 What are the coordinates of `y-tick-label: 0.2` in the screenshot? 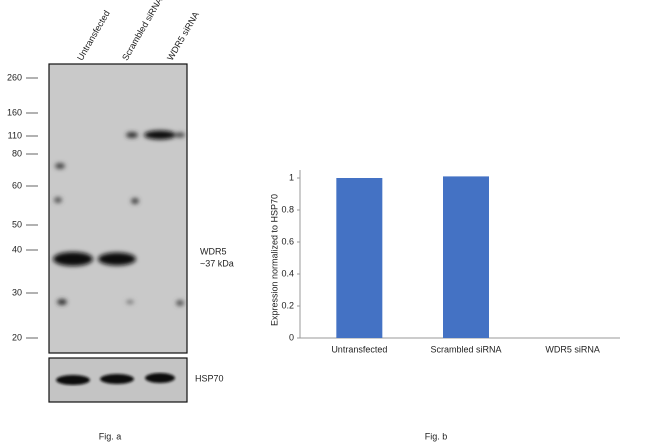 It's located at (287, 305).